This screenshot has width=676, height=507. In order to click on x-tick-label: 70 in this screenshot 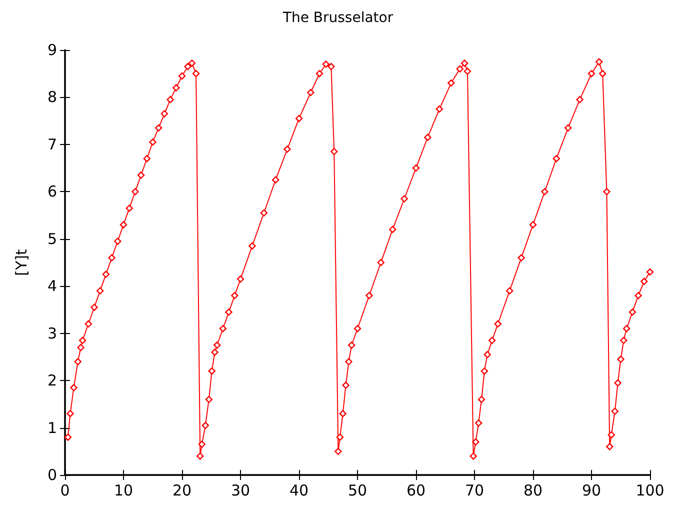, I will do `click(474, 491)`.